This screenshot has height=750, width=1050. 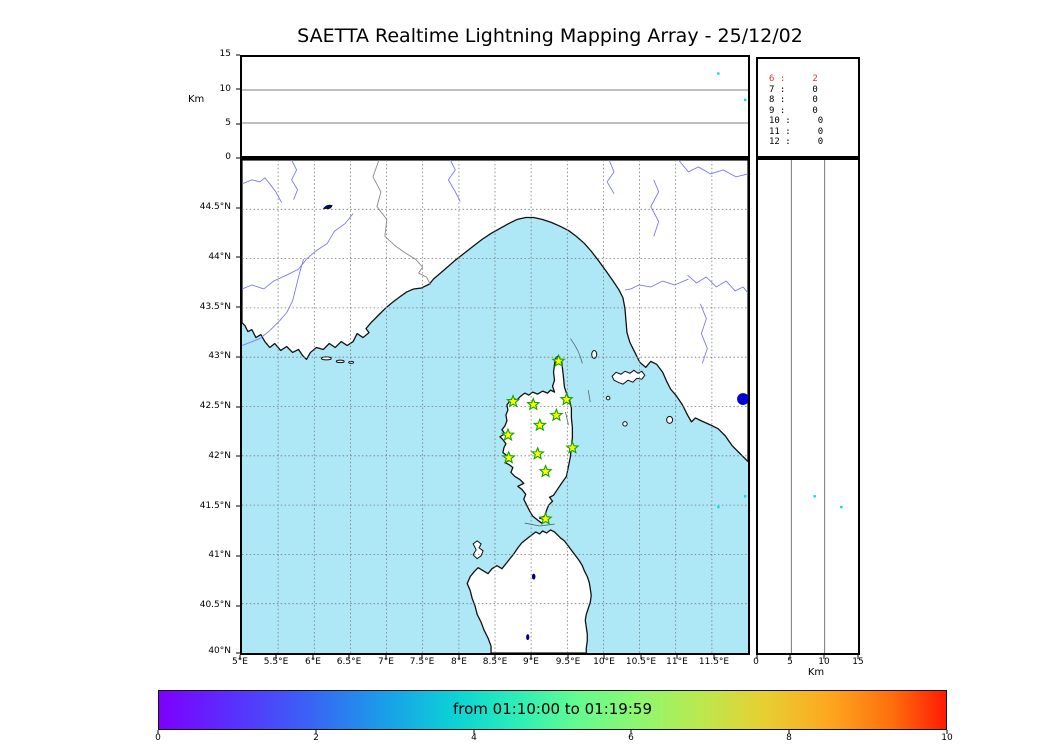 I want to click on lightning-sources-altitude-lat, so click(x=828, y=502).